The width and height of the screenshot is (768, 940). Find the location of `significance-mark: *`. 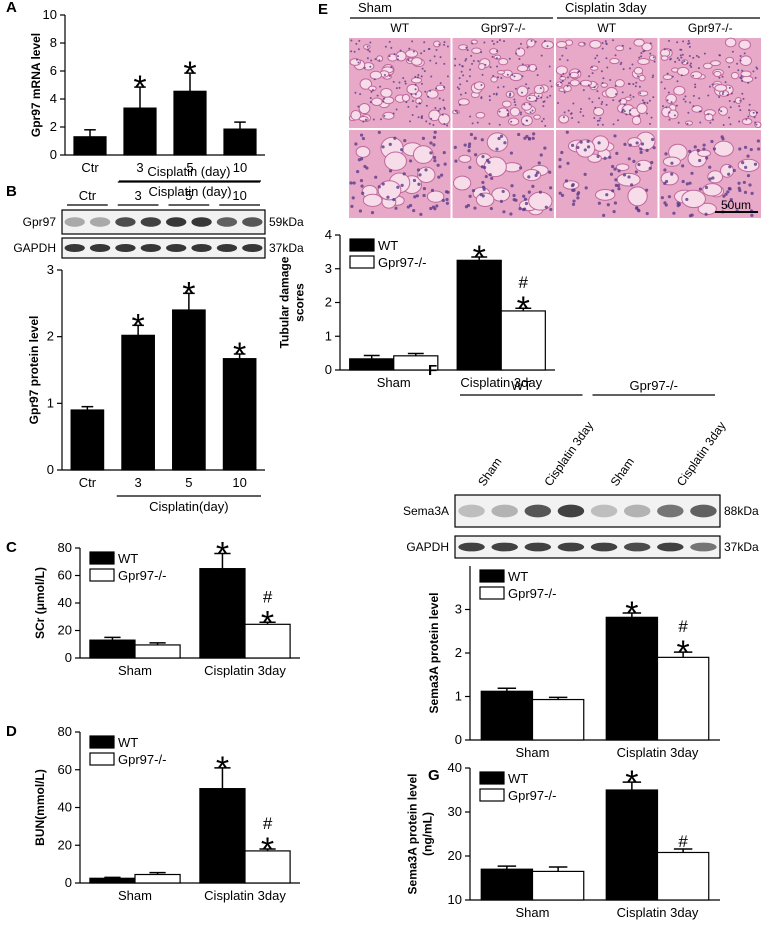

significance-mark: * is located at coordinates (189, 74).